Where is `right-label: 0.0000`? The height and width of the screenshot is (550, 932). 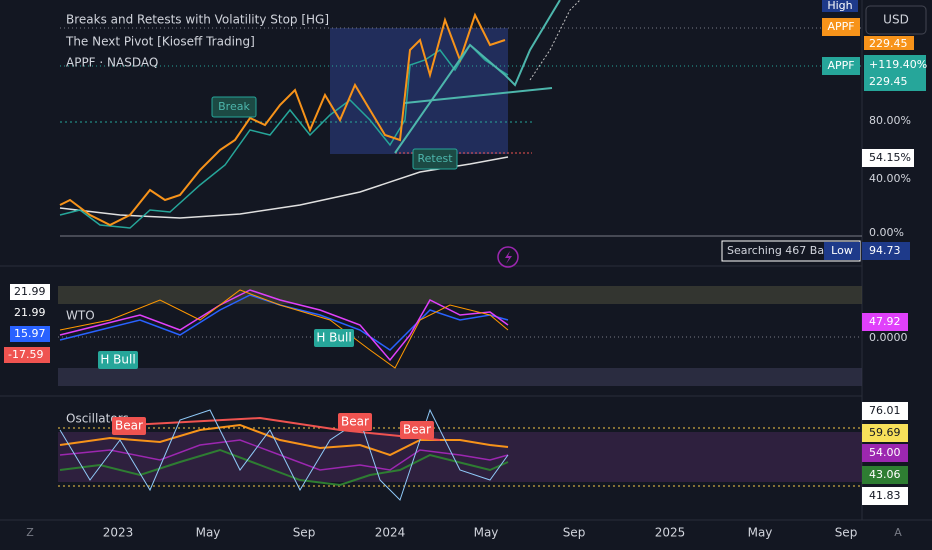
right-label: 0.0000 is located at coordinates (888, 337).